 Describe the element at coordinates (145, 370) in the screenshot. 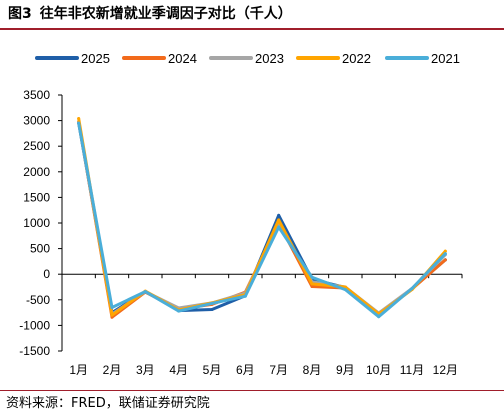

I see `x-tick-label: 3月` at that location.